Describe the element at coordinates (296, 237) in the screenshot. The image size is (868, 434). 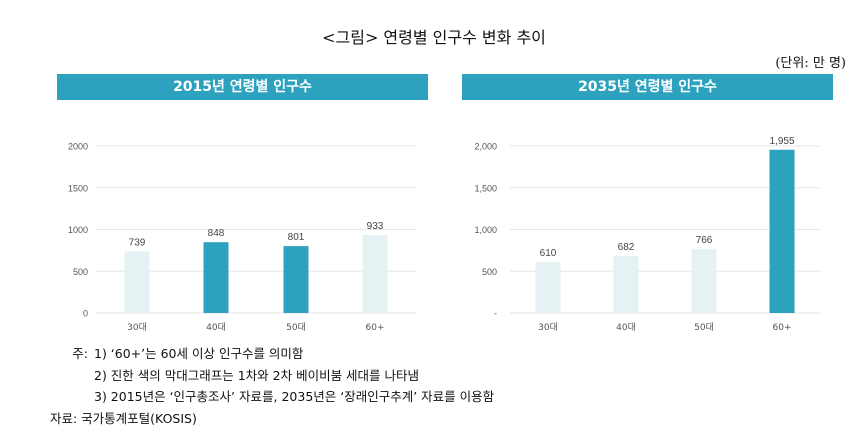
I see `data-label: 801` at that location.